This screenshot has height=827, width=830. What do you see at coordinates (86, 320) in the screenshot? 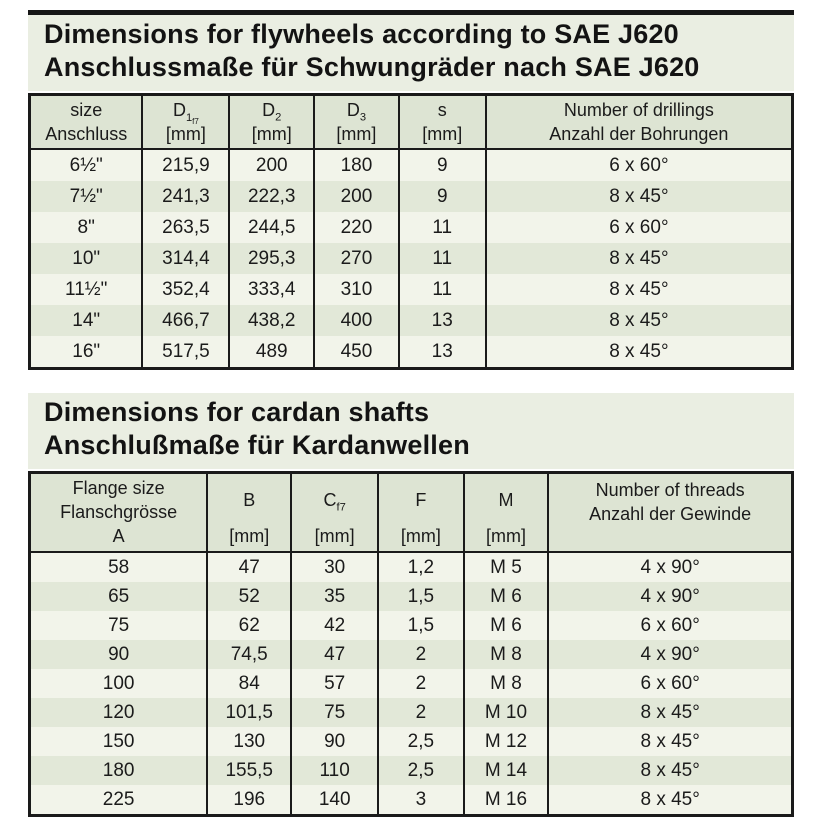
I see `table-cell: 14"` at bounding box center [86, 320].